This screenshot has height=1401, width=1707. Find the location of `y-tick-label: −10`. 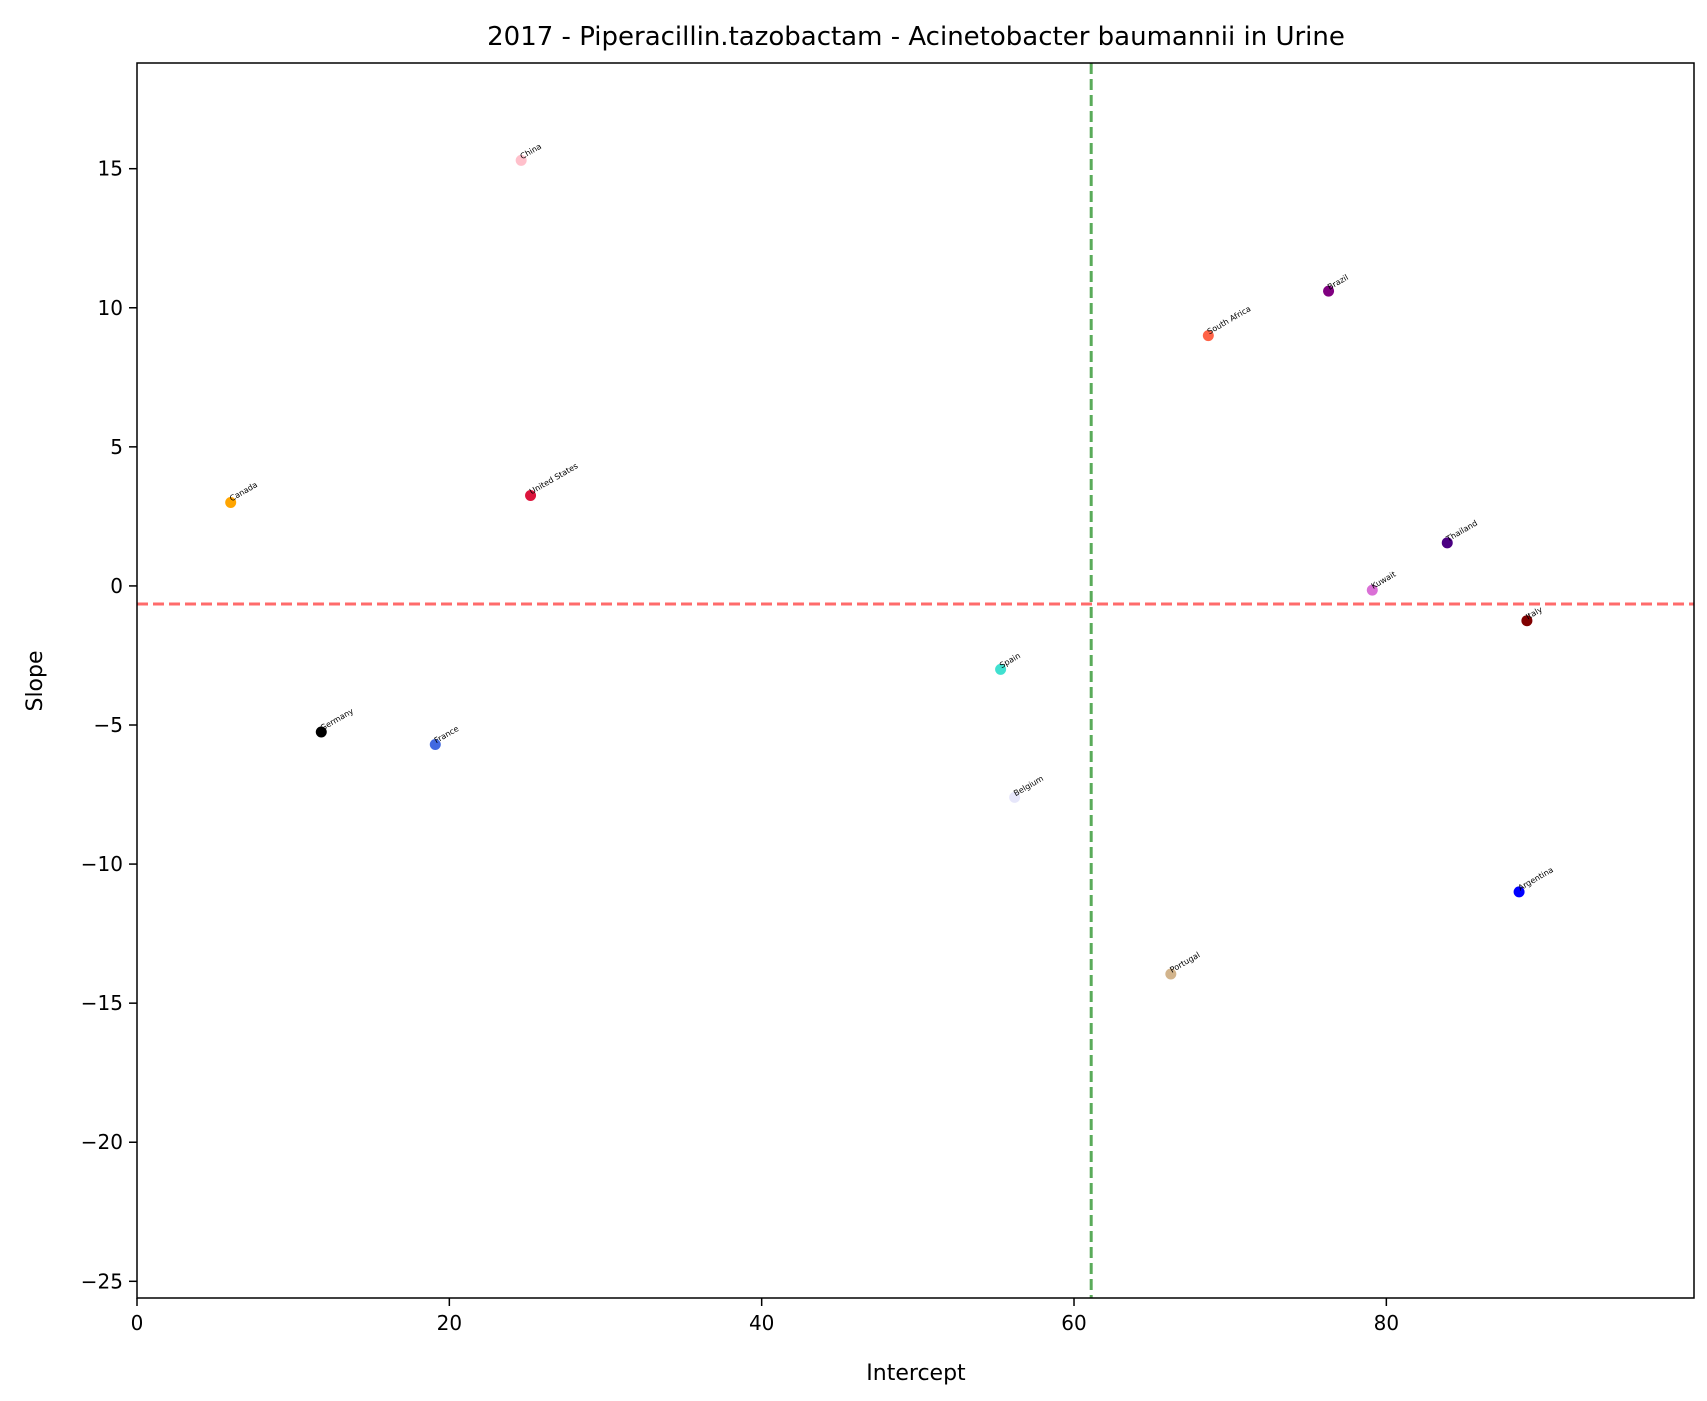

y-tick-label: −10 is located at coordinates (102, 864).